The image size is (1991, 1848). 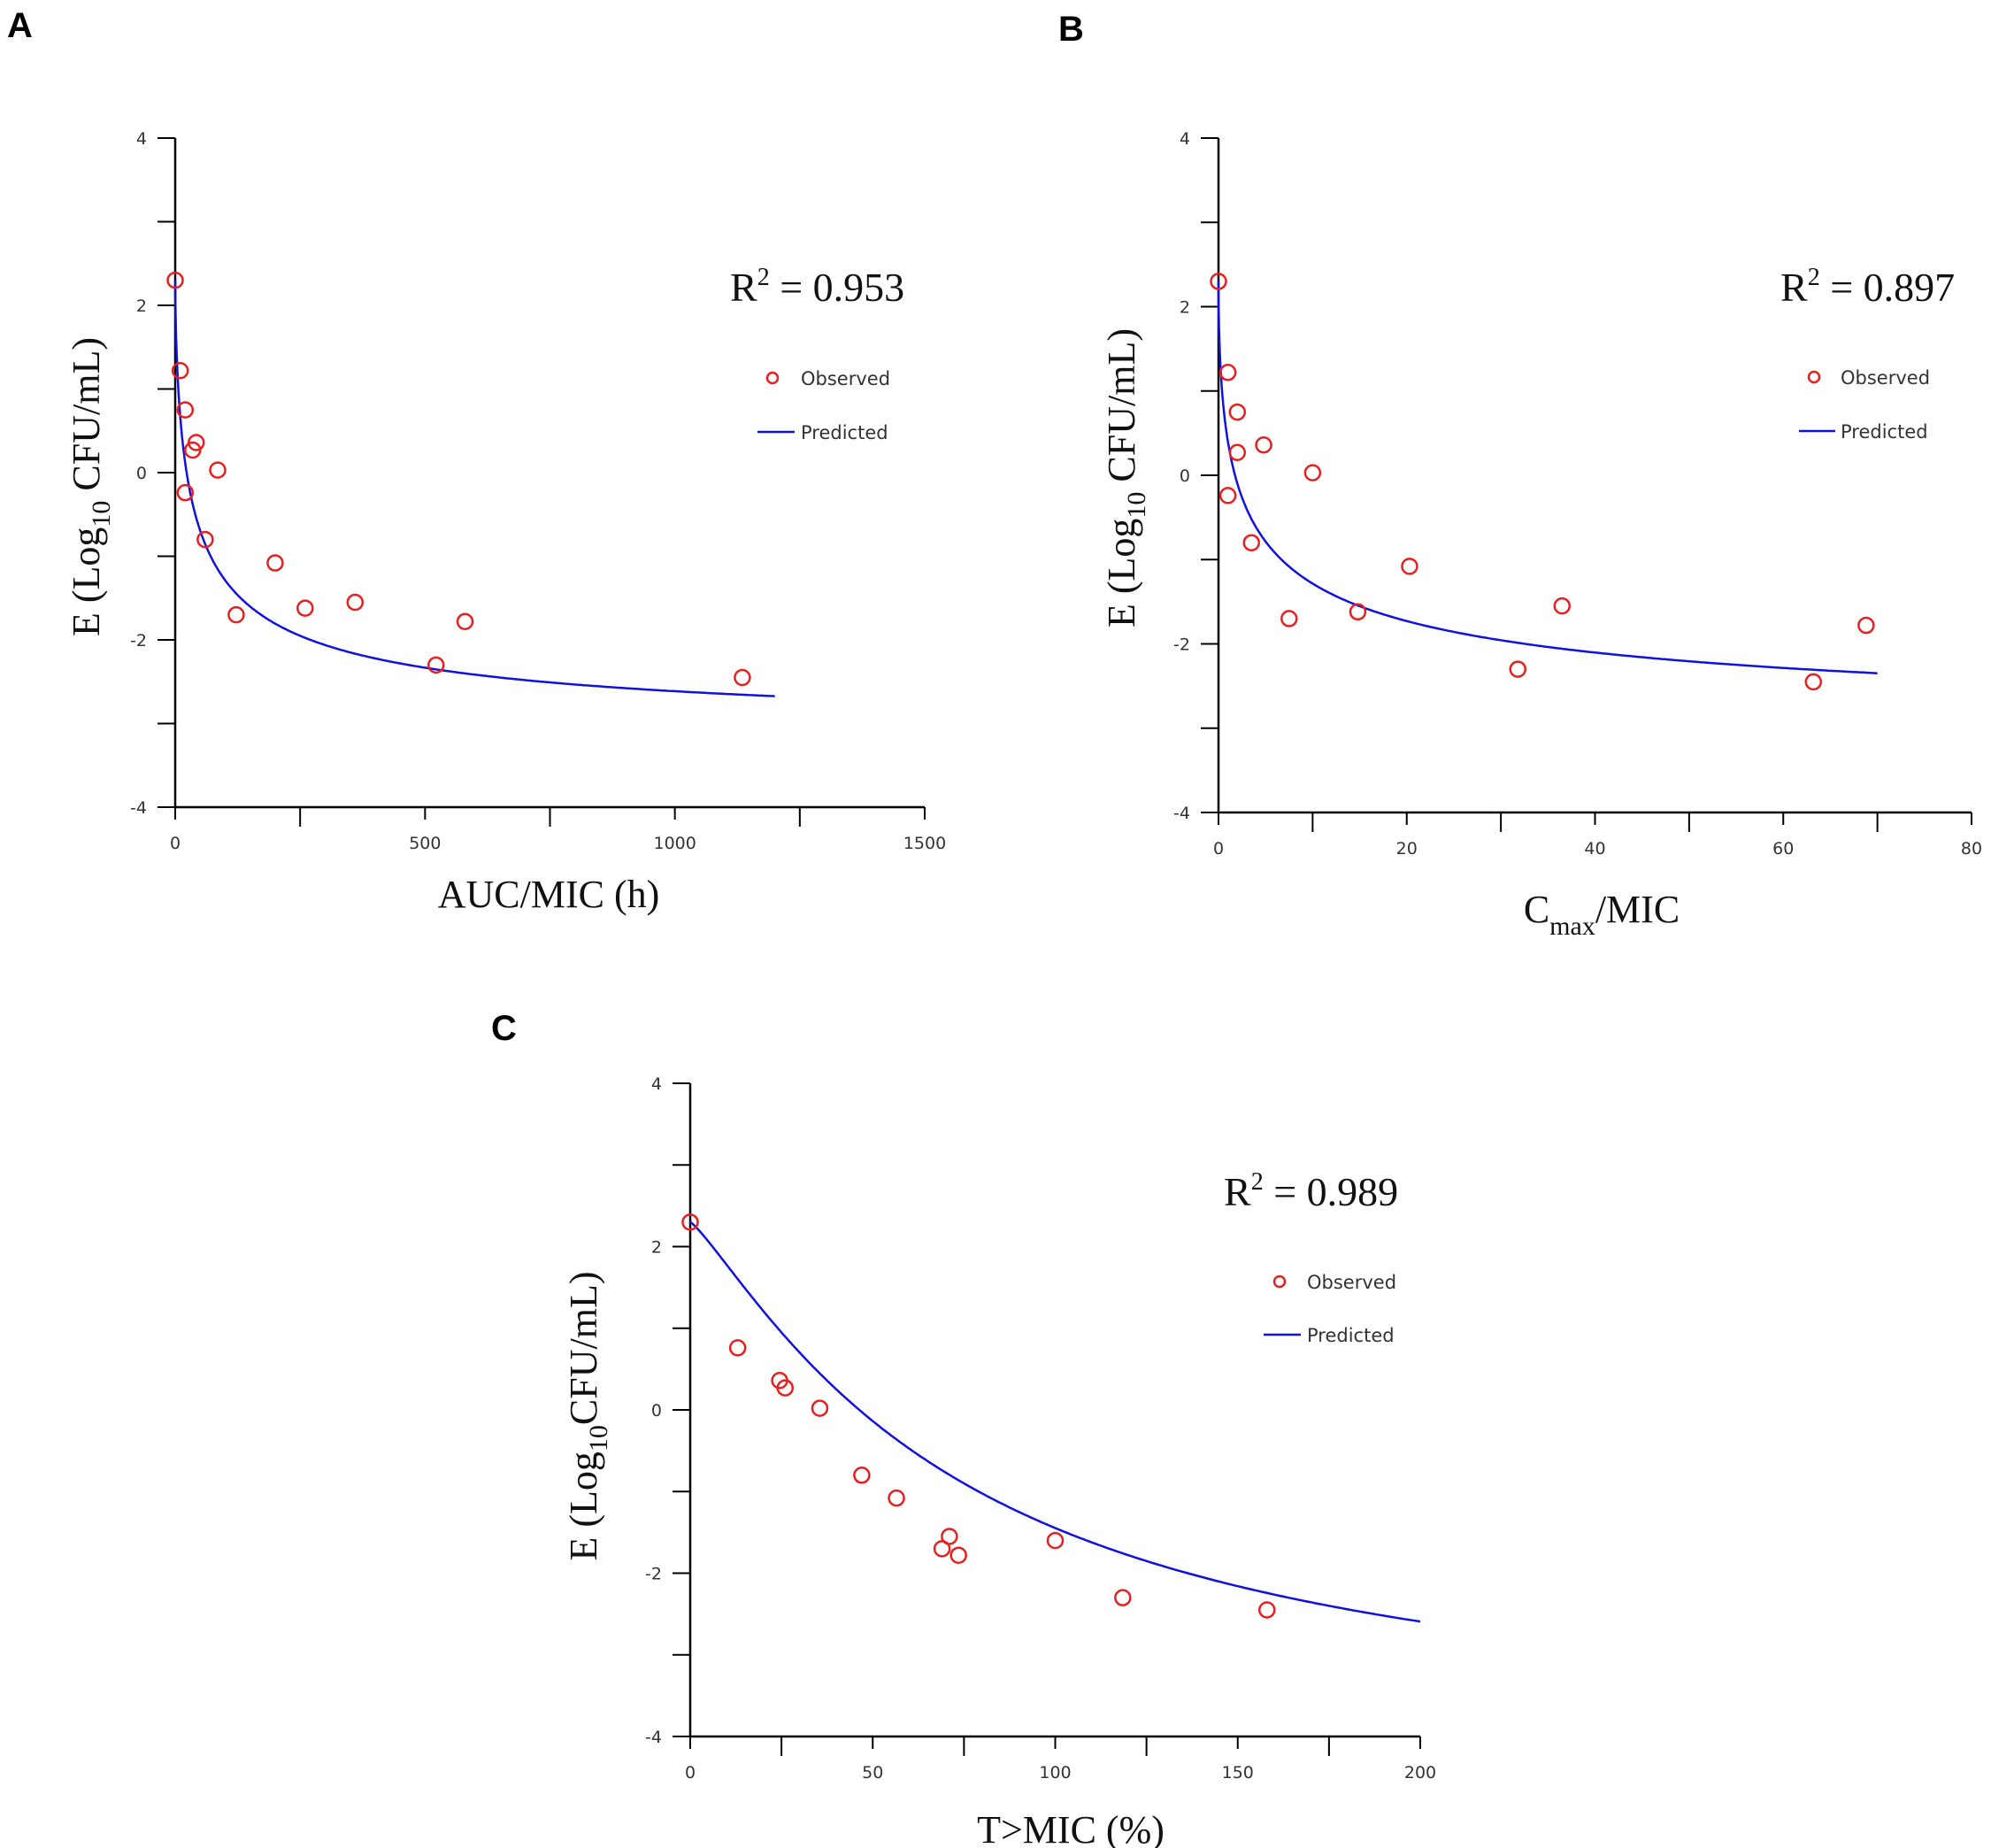 What do you see at coordinates (924, 844) in the screenshot?
I see `x-tick-label-a: 1500` at bounding box center [924, 844].